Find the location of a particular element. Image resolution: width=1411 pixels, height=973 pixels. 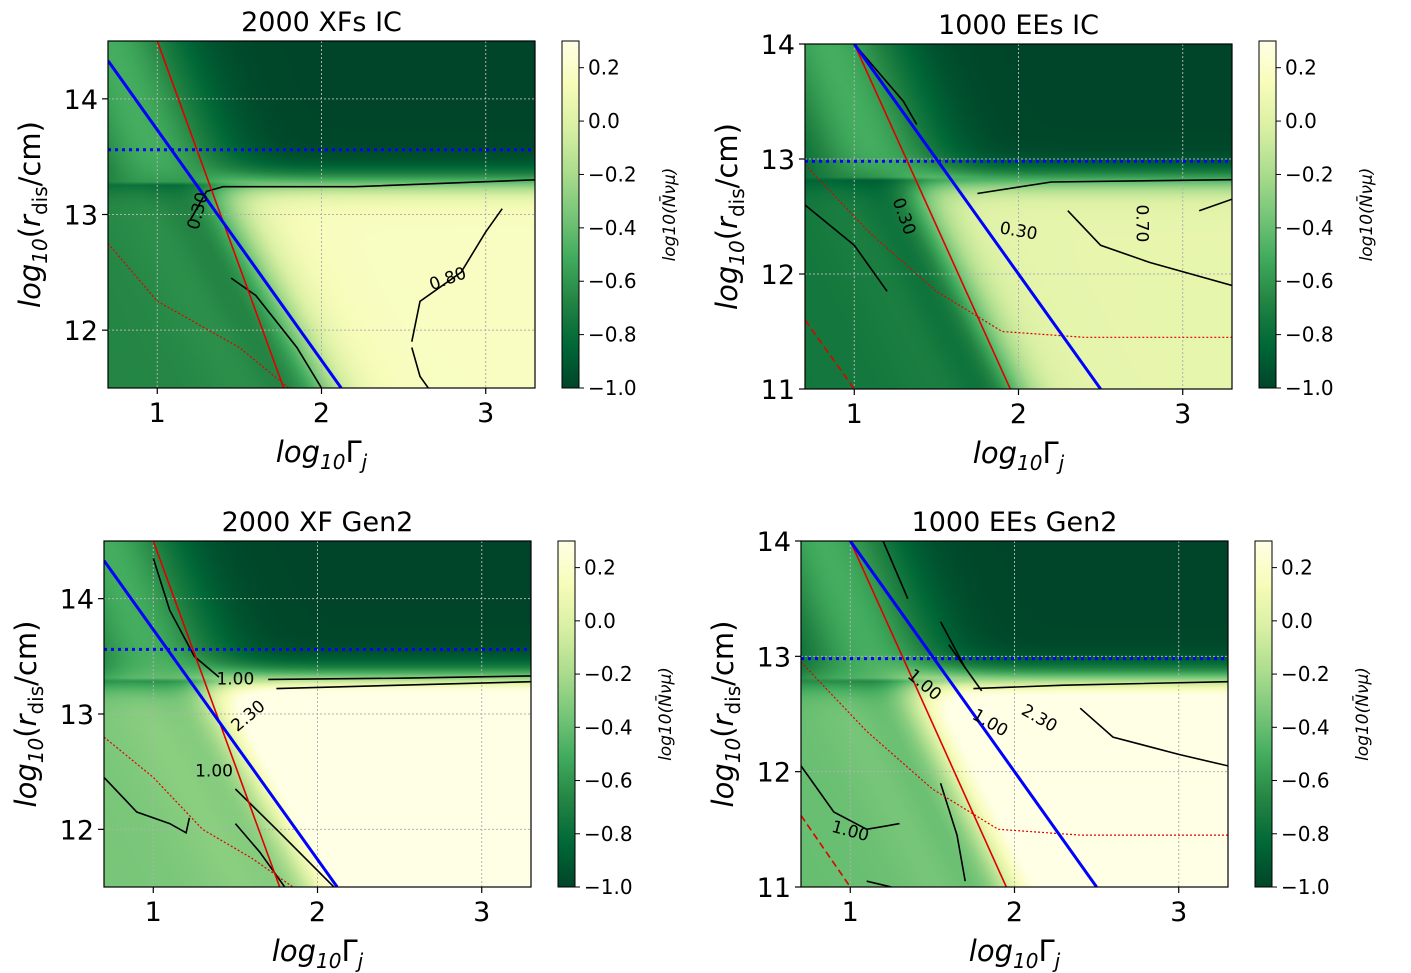

chart-title: 1000 EEs Gen2 is located at coordinates (1015, 522).